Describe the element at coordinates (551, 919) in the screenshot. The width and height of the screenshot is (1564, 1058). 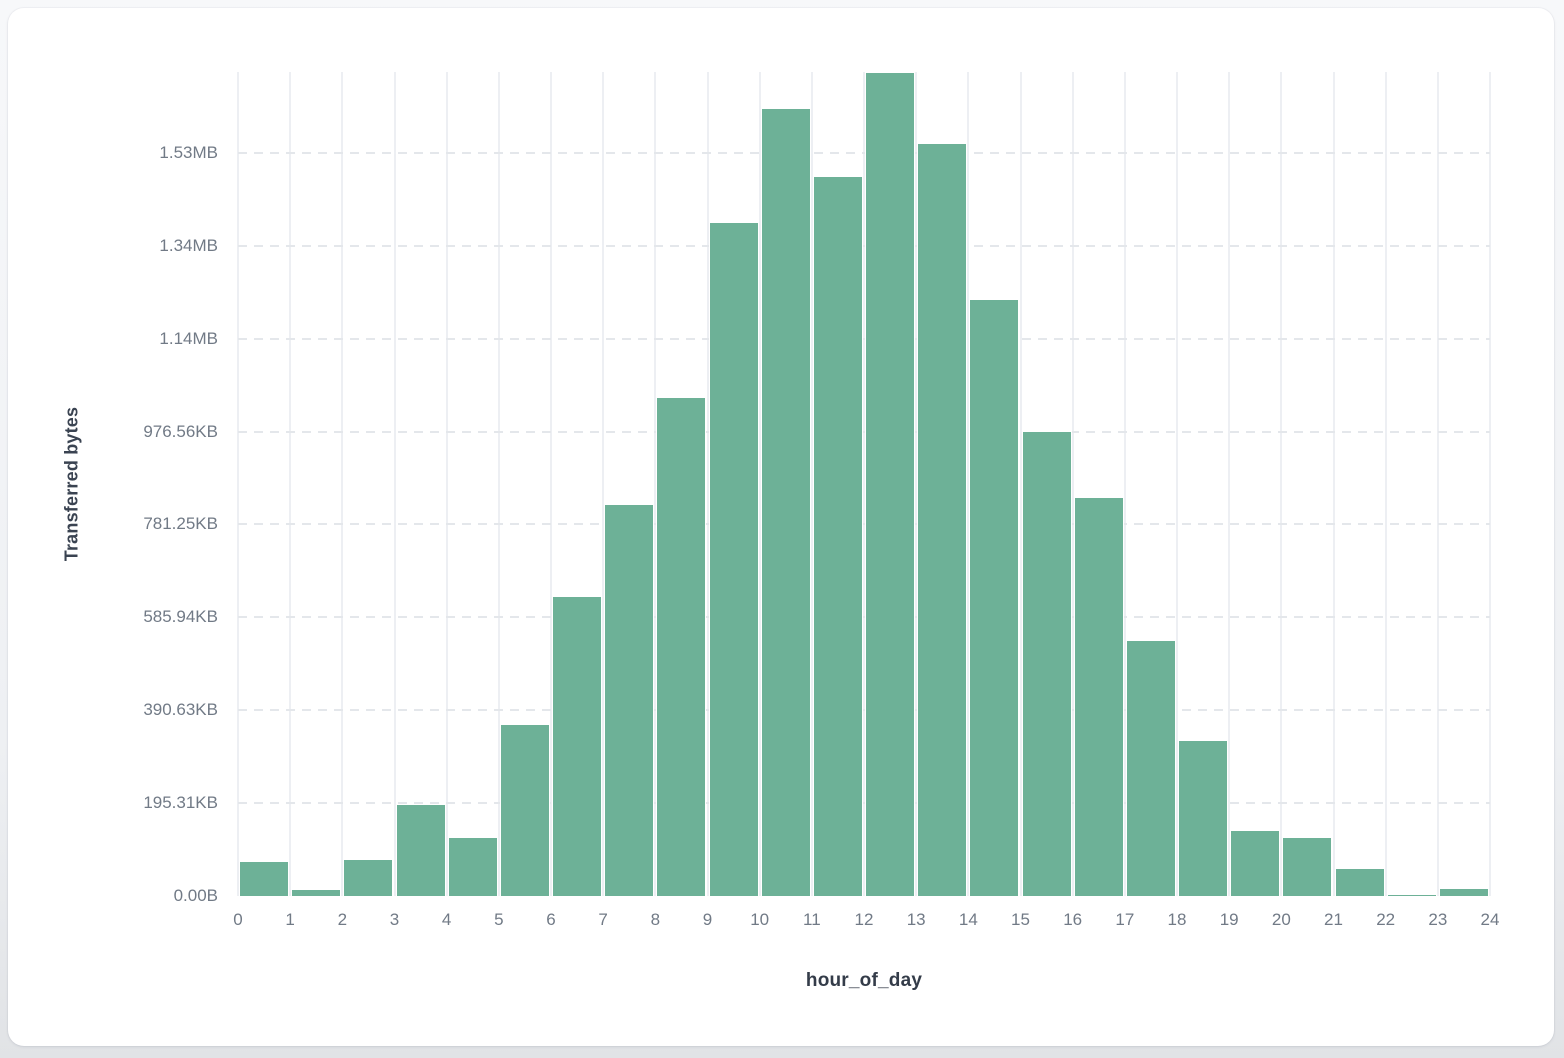
I see `x-tick-label: 6` at that location.